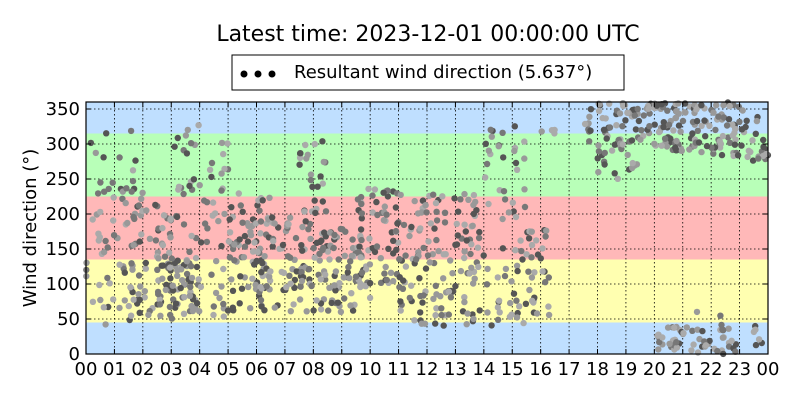 The image size is (800, 400). I want to click on x-tick-label: 22, so click(711, 369).